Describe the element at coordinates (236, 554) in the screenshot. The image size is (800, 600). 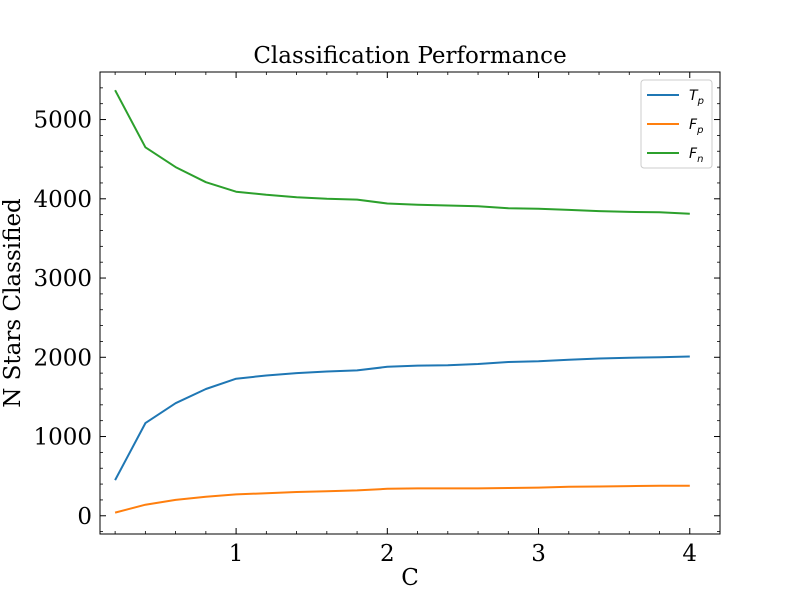
I see `x-tick-label: 1` at that location.